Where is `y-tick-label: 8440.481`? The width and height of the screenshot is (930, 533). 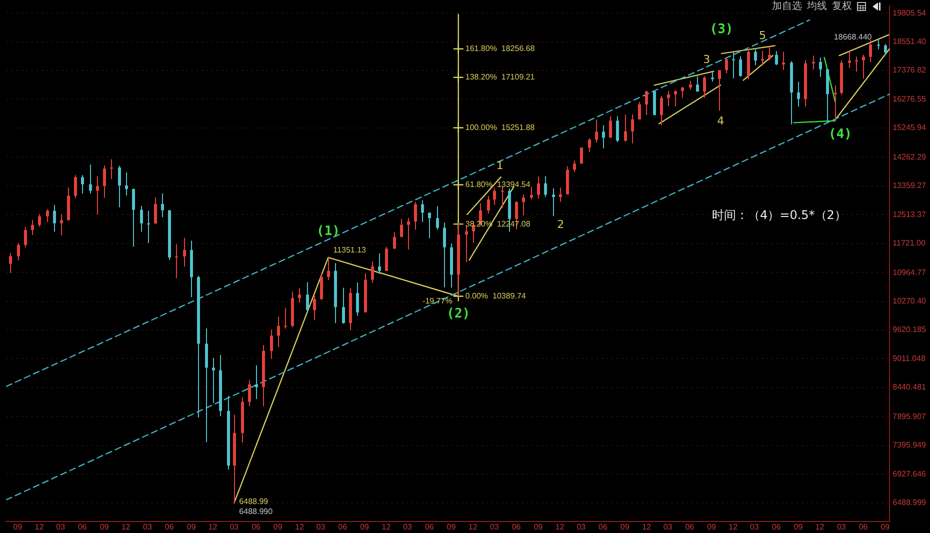 y-tick-label: 8440.481 is located at coordinates (909, 387).